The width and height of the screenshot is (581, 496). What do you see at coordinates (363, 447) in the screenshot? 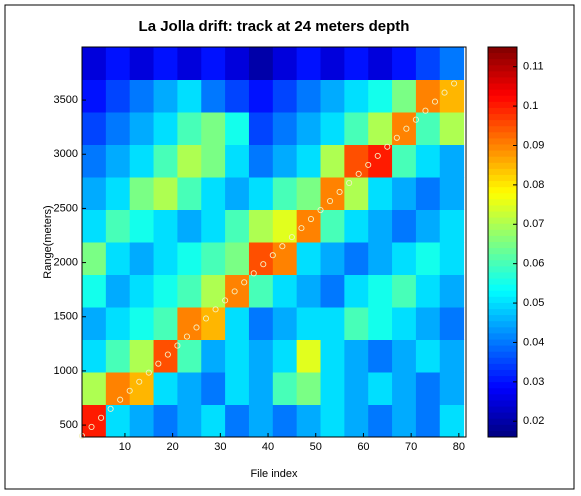
I see `x-tick-label: 60` at bounding box center [363, 447].